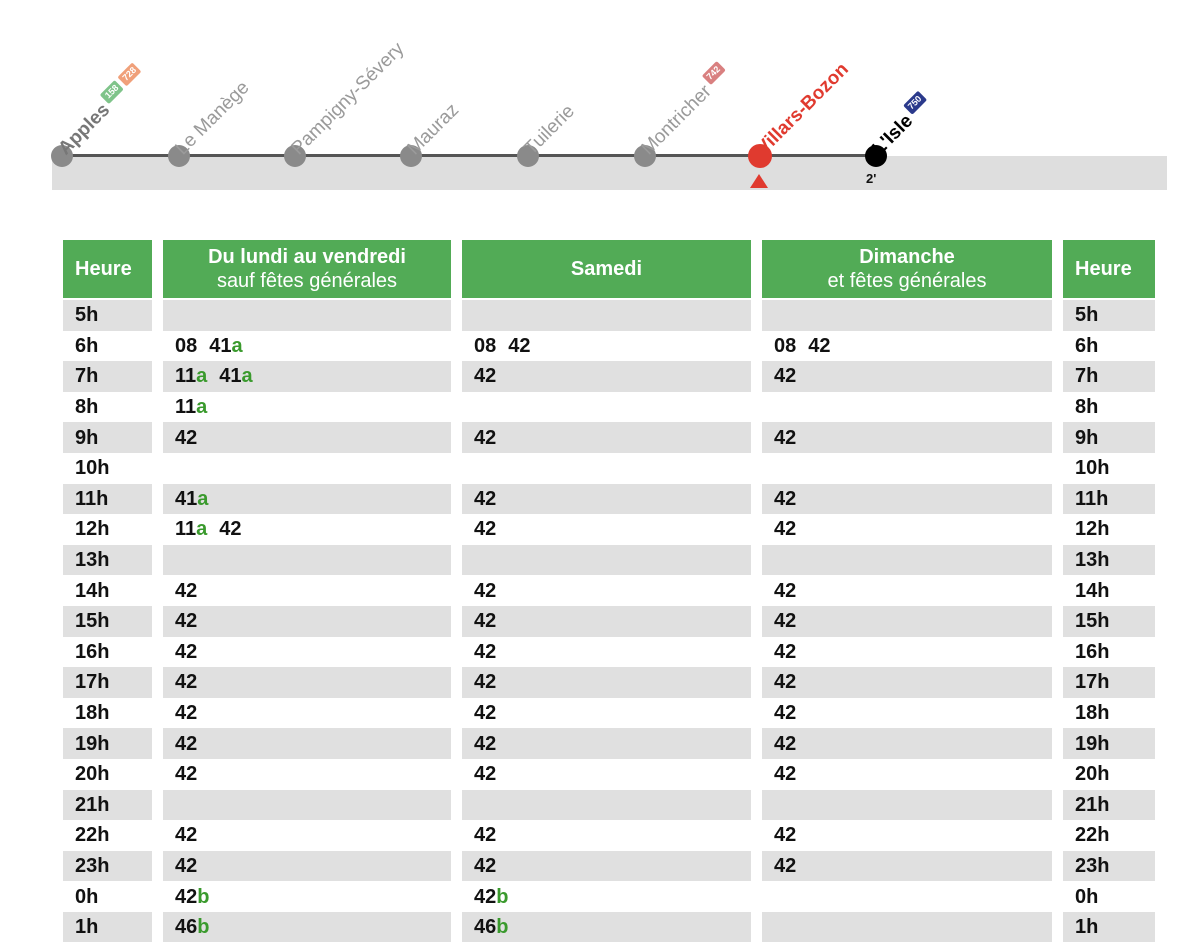 The width and height of the screenshot is (1200, 950). Describe the element at coordinates (907, 281) in the screenshot. I see `sunday-subtitle: et fêtes générales` at that location.